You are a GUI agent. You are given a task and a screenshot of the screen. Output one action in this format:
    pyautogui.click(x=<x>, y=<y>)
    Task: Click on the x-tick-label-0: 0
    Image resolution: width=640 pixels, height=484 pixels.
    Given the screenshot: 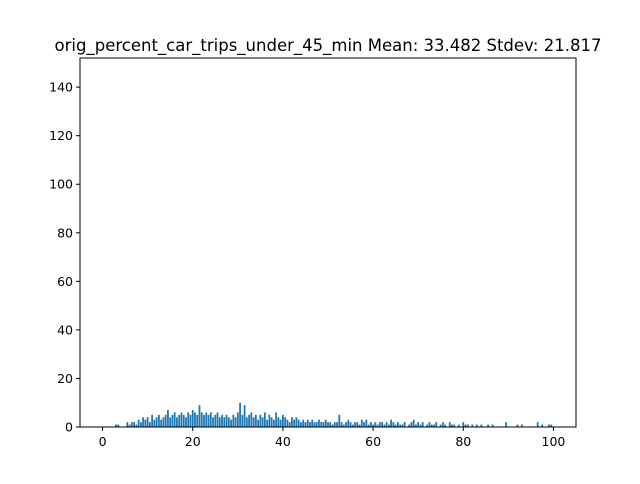 What is the action you would take?
    pyautogui.click(x=103, y=441)
    